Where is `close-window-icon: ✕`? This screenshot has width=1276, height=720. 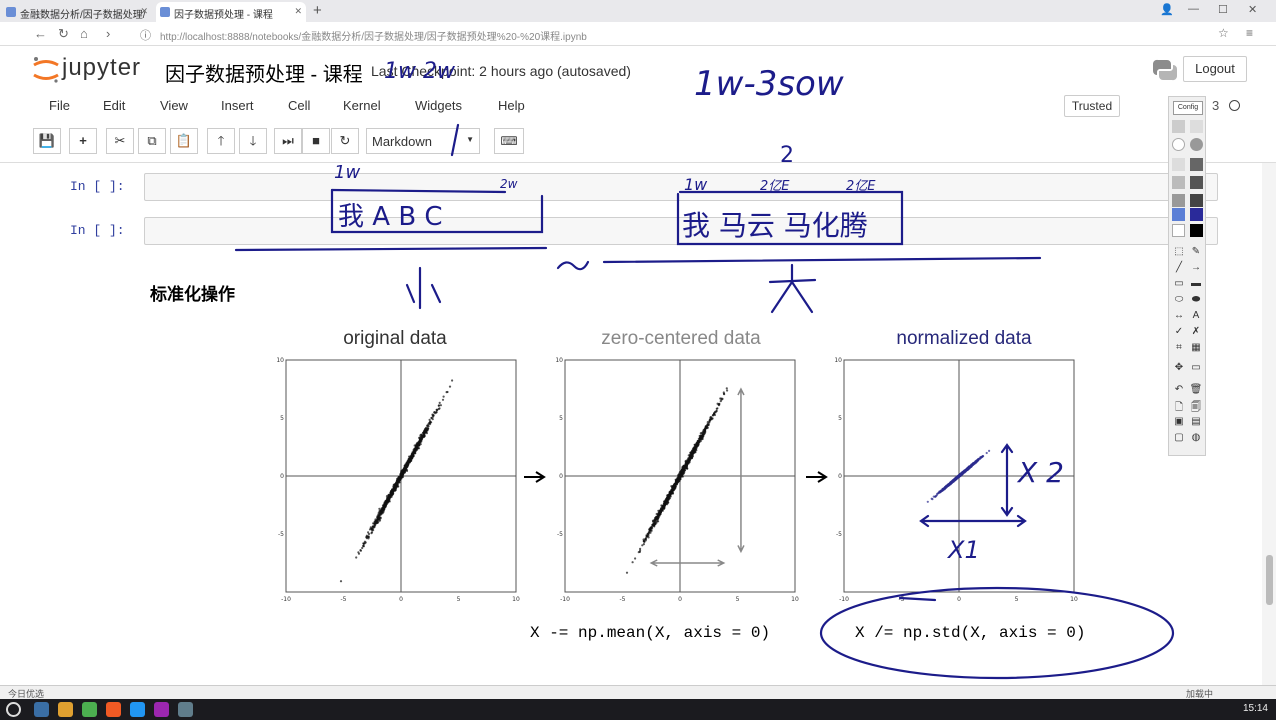
close-window-icon: ✕ is located at coordinates (1253, 10).